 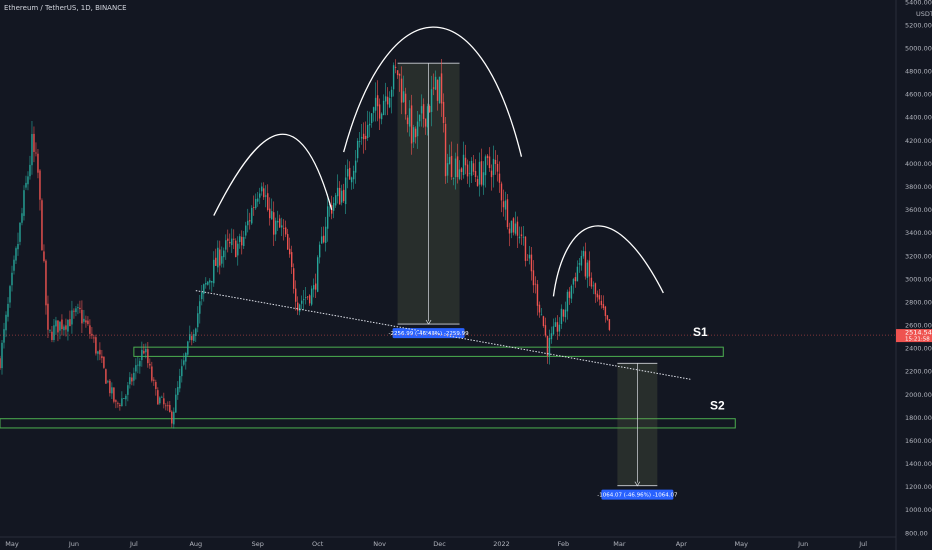 What do you see at coordinates (918, 326) in the screenshot?
I see `y-tick-label: 2600.00` at bounding box center [918, 326].